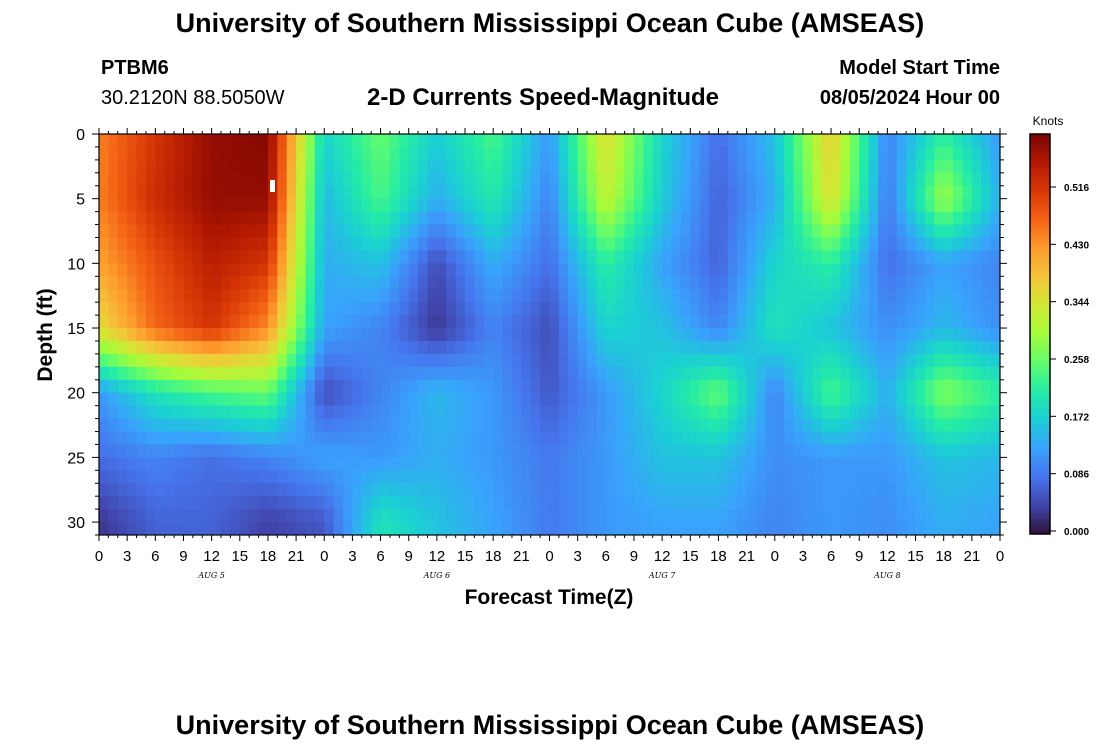 The height and width of the screenshot is (750, 1100). Describe the element at coordinates (99, 556) in the screenshot. I see `x-tick-label: 0` at that location.